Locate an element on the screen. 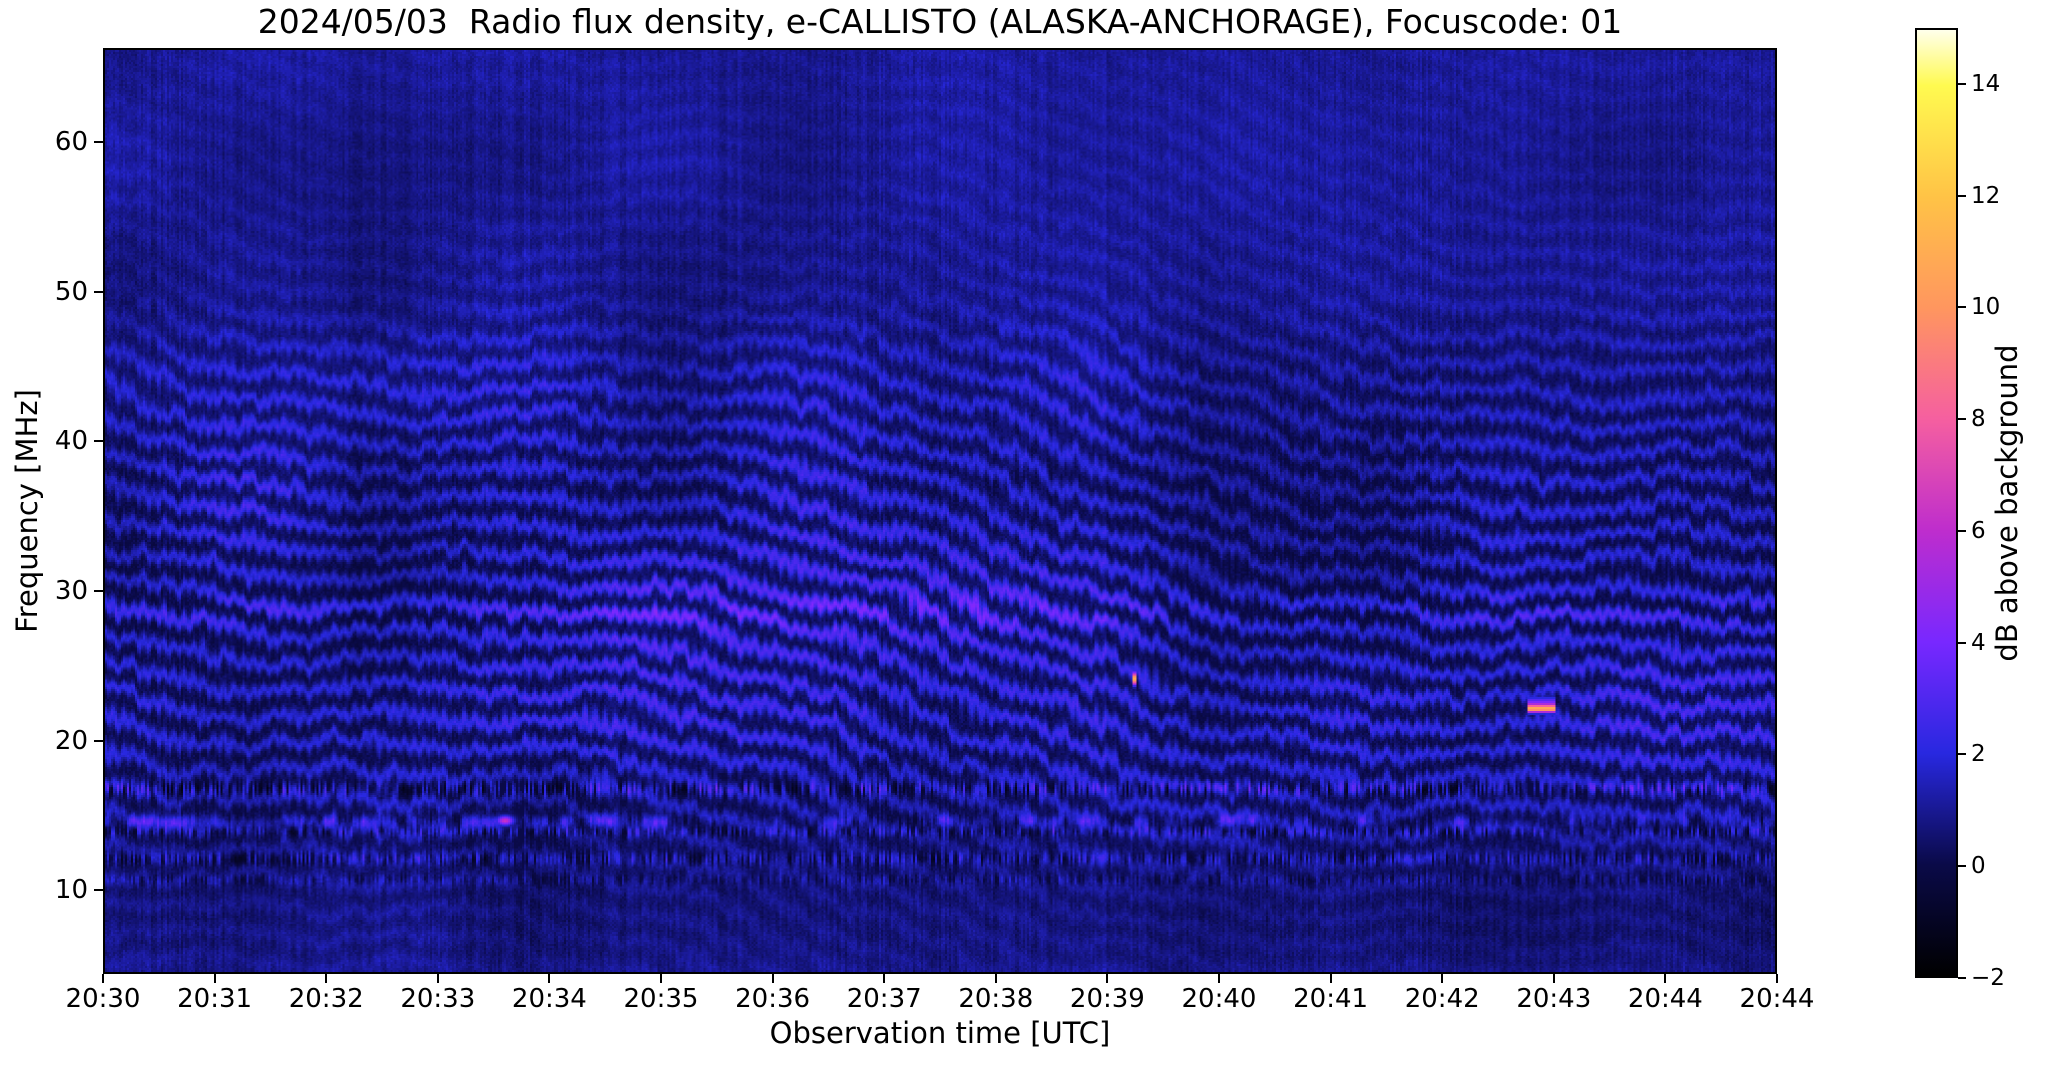 Image resolution: width=2047 pixels, height=1067 pixels. x-tick-label: 20:39 is located at coordinates (1107, 999).